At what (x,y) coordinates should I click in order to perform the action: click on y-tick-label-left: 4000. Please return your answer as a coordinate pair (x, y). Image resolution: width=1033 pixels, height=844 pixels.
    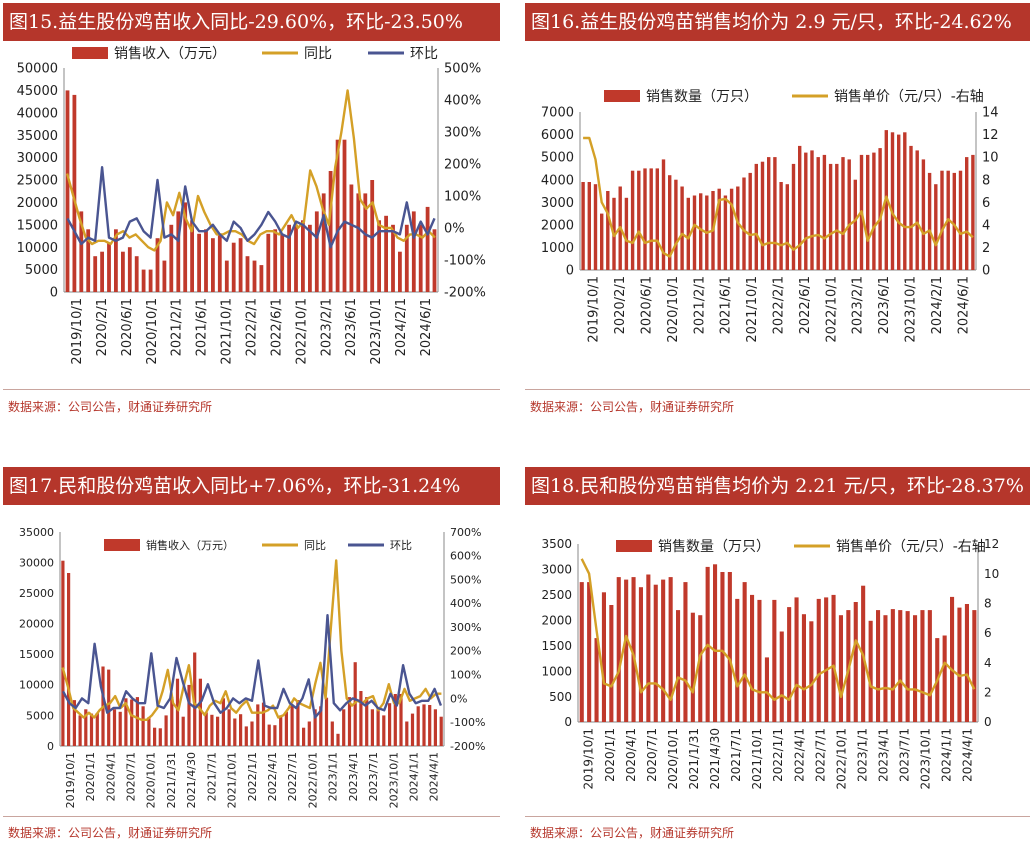
    Looking at the image, I should click on (557, 180).